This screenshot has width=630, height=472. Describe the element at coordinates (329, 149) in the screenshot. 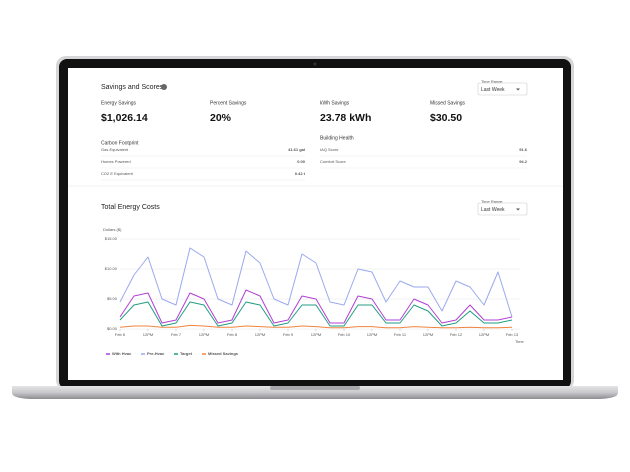

I see `row-label: IAQ Score` at that location.